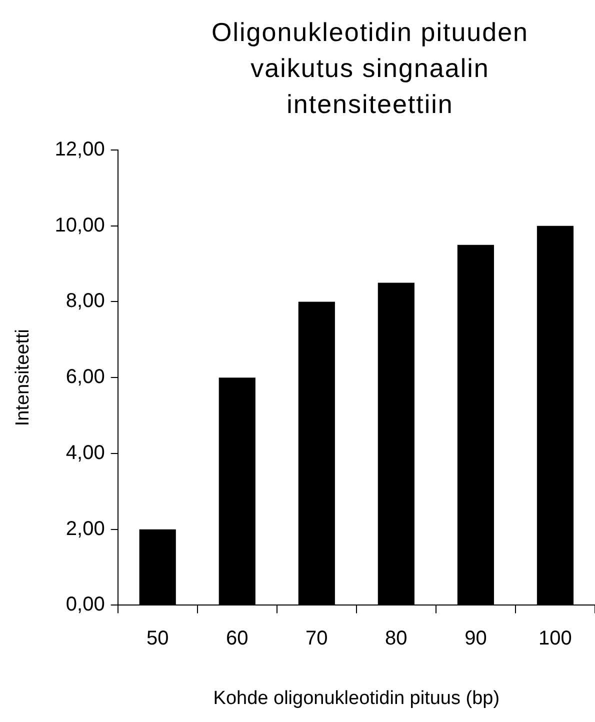  Describe the element at coordinates (356, 698) in the screenshot. I see `x-axis-title: Kohde oligonukleotidin pituus (bp)` at that location.